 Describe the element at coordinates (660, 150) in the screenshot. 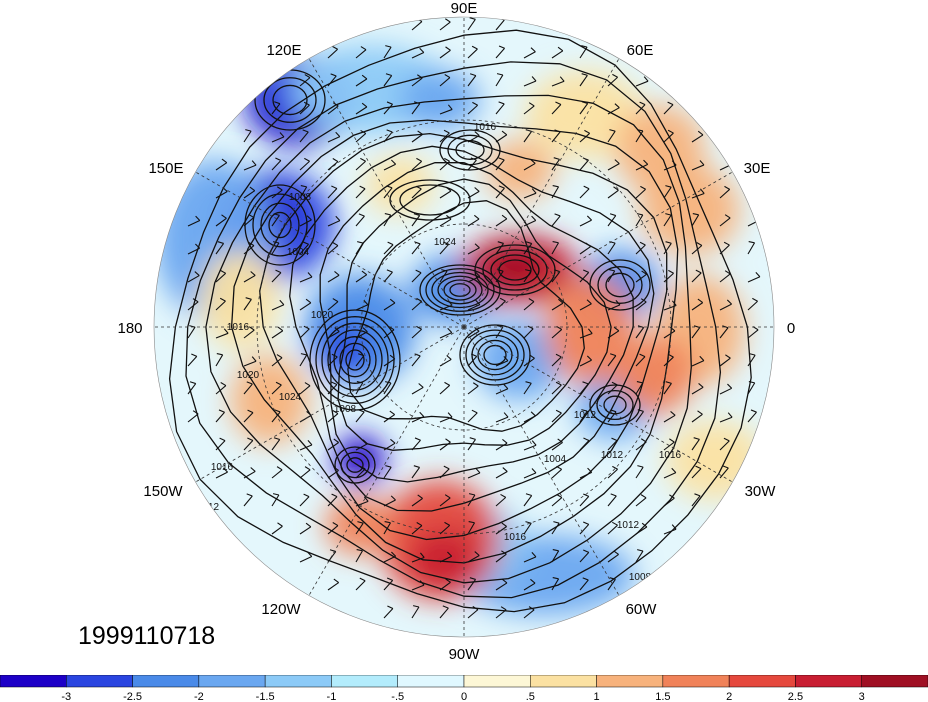

I see `anomaly-region` at that location.